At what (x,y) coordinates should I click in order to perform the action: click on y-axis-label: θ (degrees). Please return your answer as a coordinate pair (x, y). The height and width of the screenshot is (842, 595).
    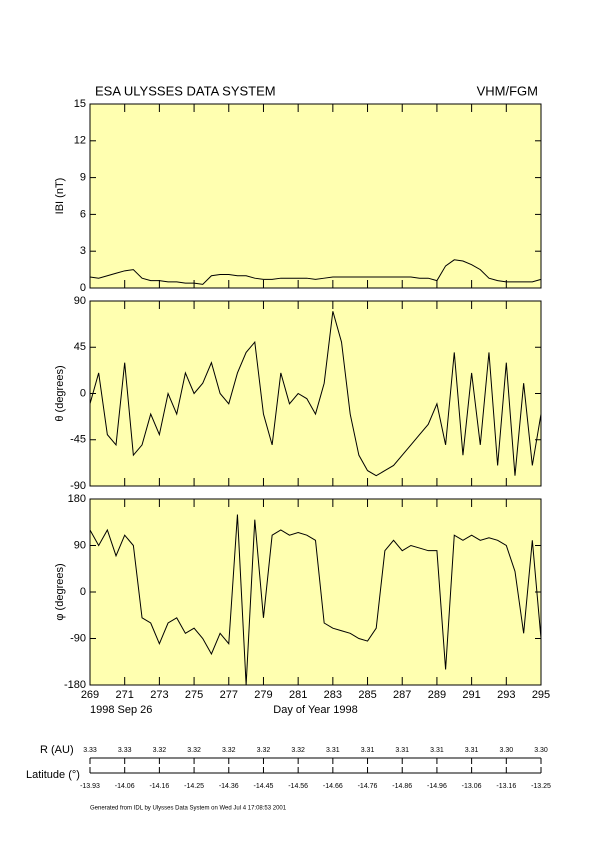
    Looking at the image, I should click on (60, 393).